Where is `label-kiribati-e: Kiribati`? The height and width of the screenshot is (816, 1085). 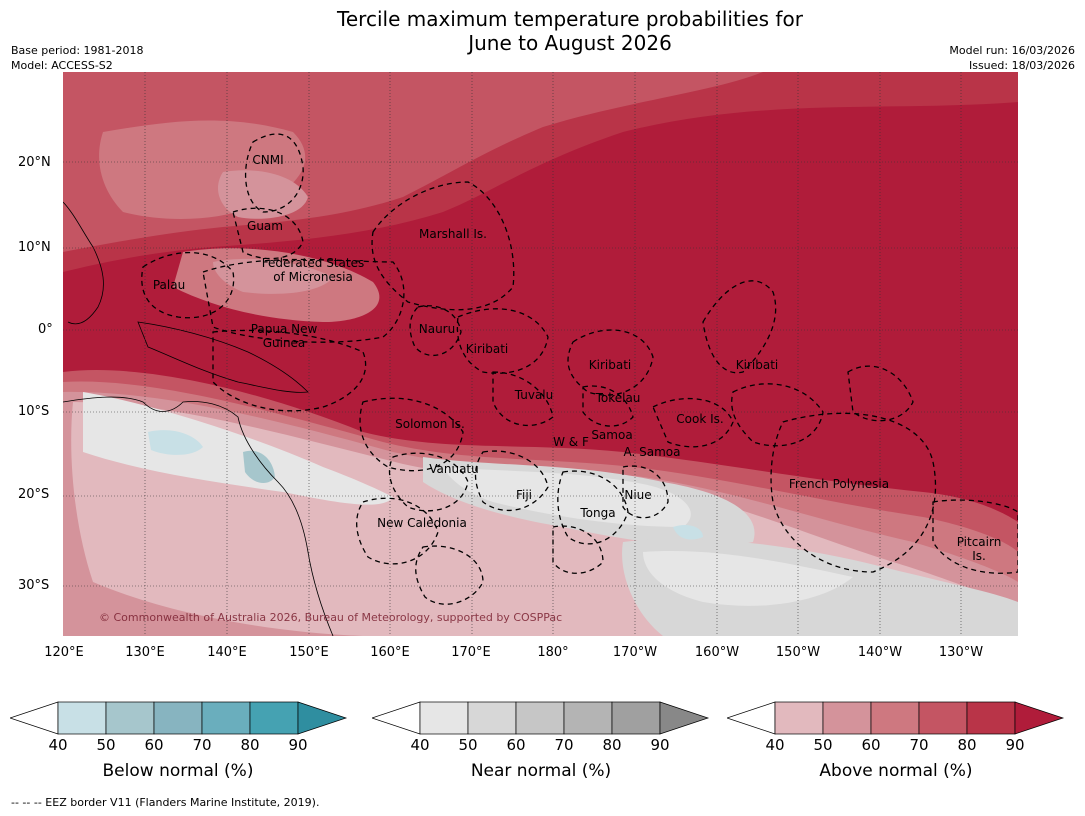 label-kiribati-e: Kiribati is located at coordinates (757, 365).